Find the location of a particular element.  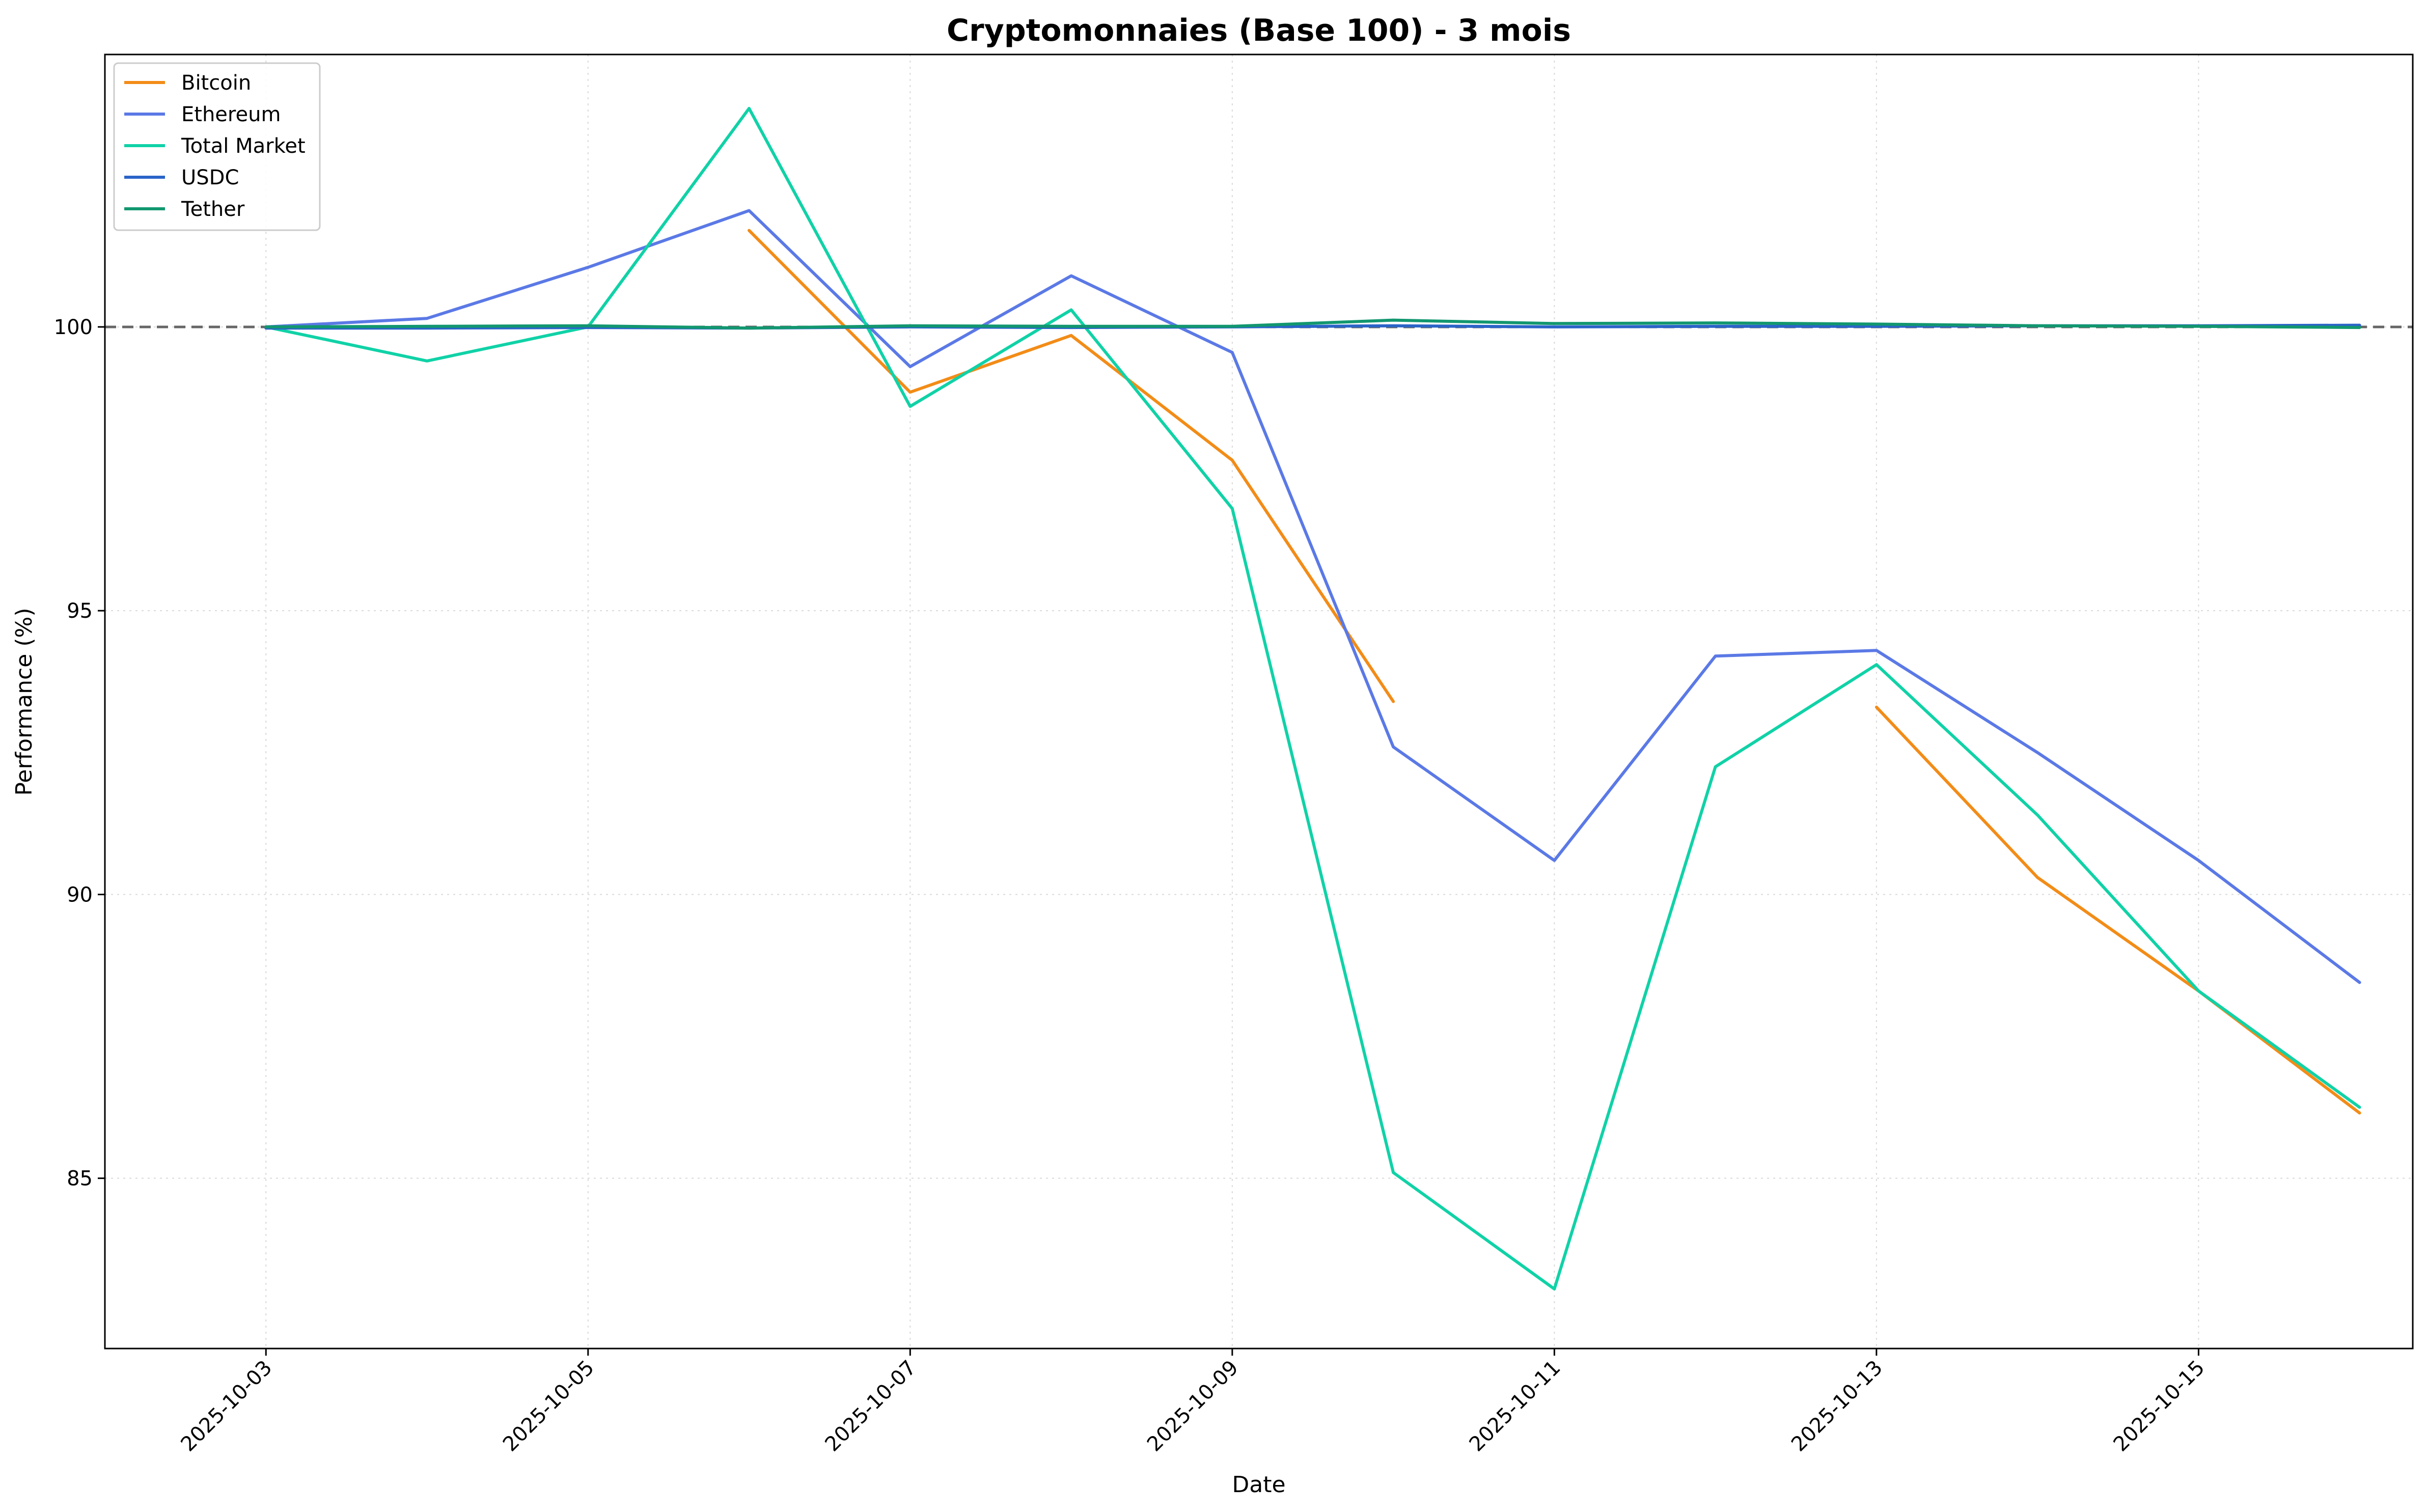

legend-label-usdc: USDC is located at coordinates (210, 177).